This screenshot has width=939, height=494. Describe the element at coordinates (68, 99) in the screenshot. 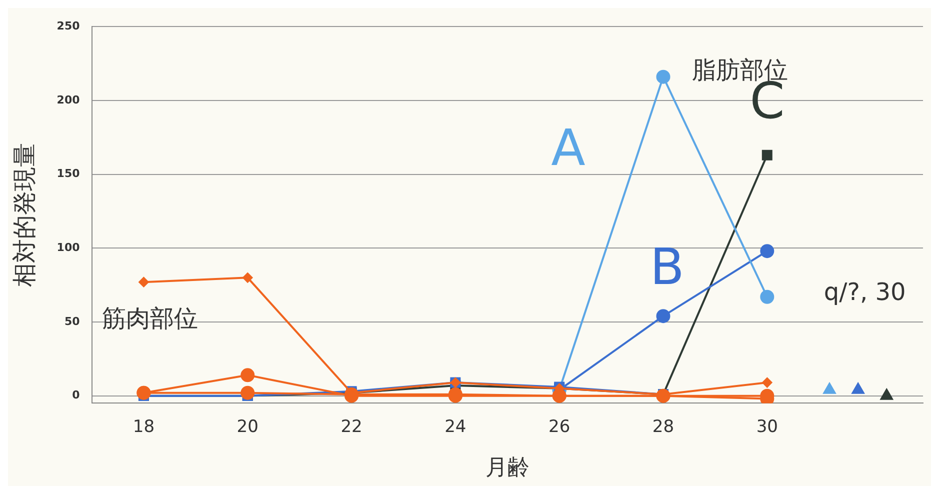

I see `y-tick-label: 200` at that location.